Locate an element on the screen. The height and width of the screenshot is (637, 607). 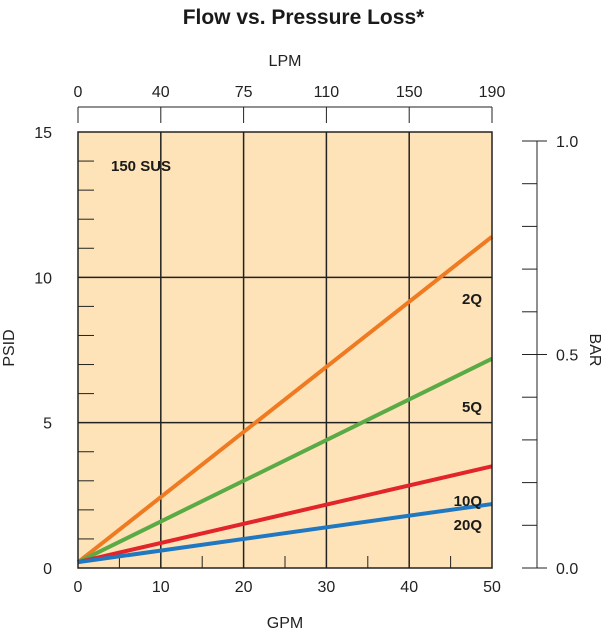
series-line-20q is located at coordinates (285, 533).